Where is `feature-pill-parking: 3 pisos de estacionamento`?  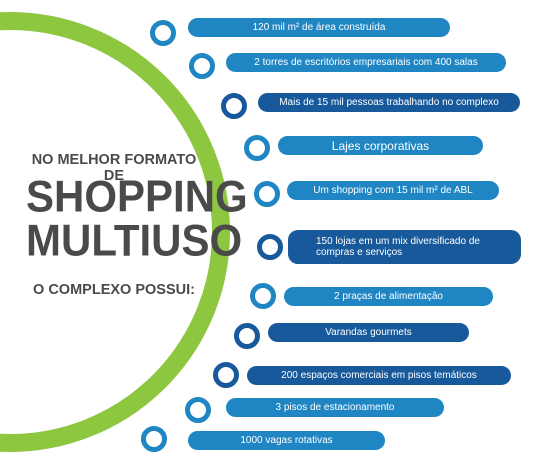 feature-pill-parking: 3 pisos de estacionamento is located at coordinates (335, 407).